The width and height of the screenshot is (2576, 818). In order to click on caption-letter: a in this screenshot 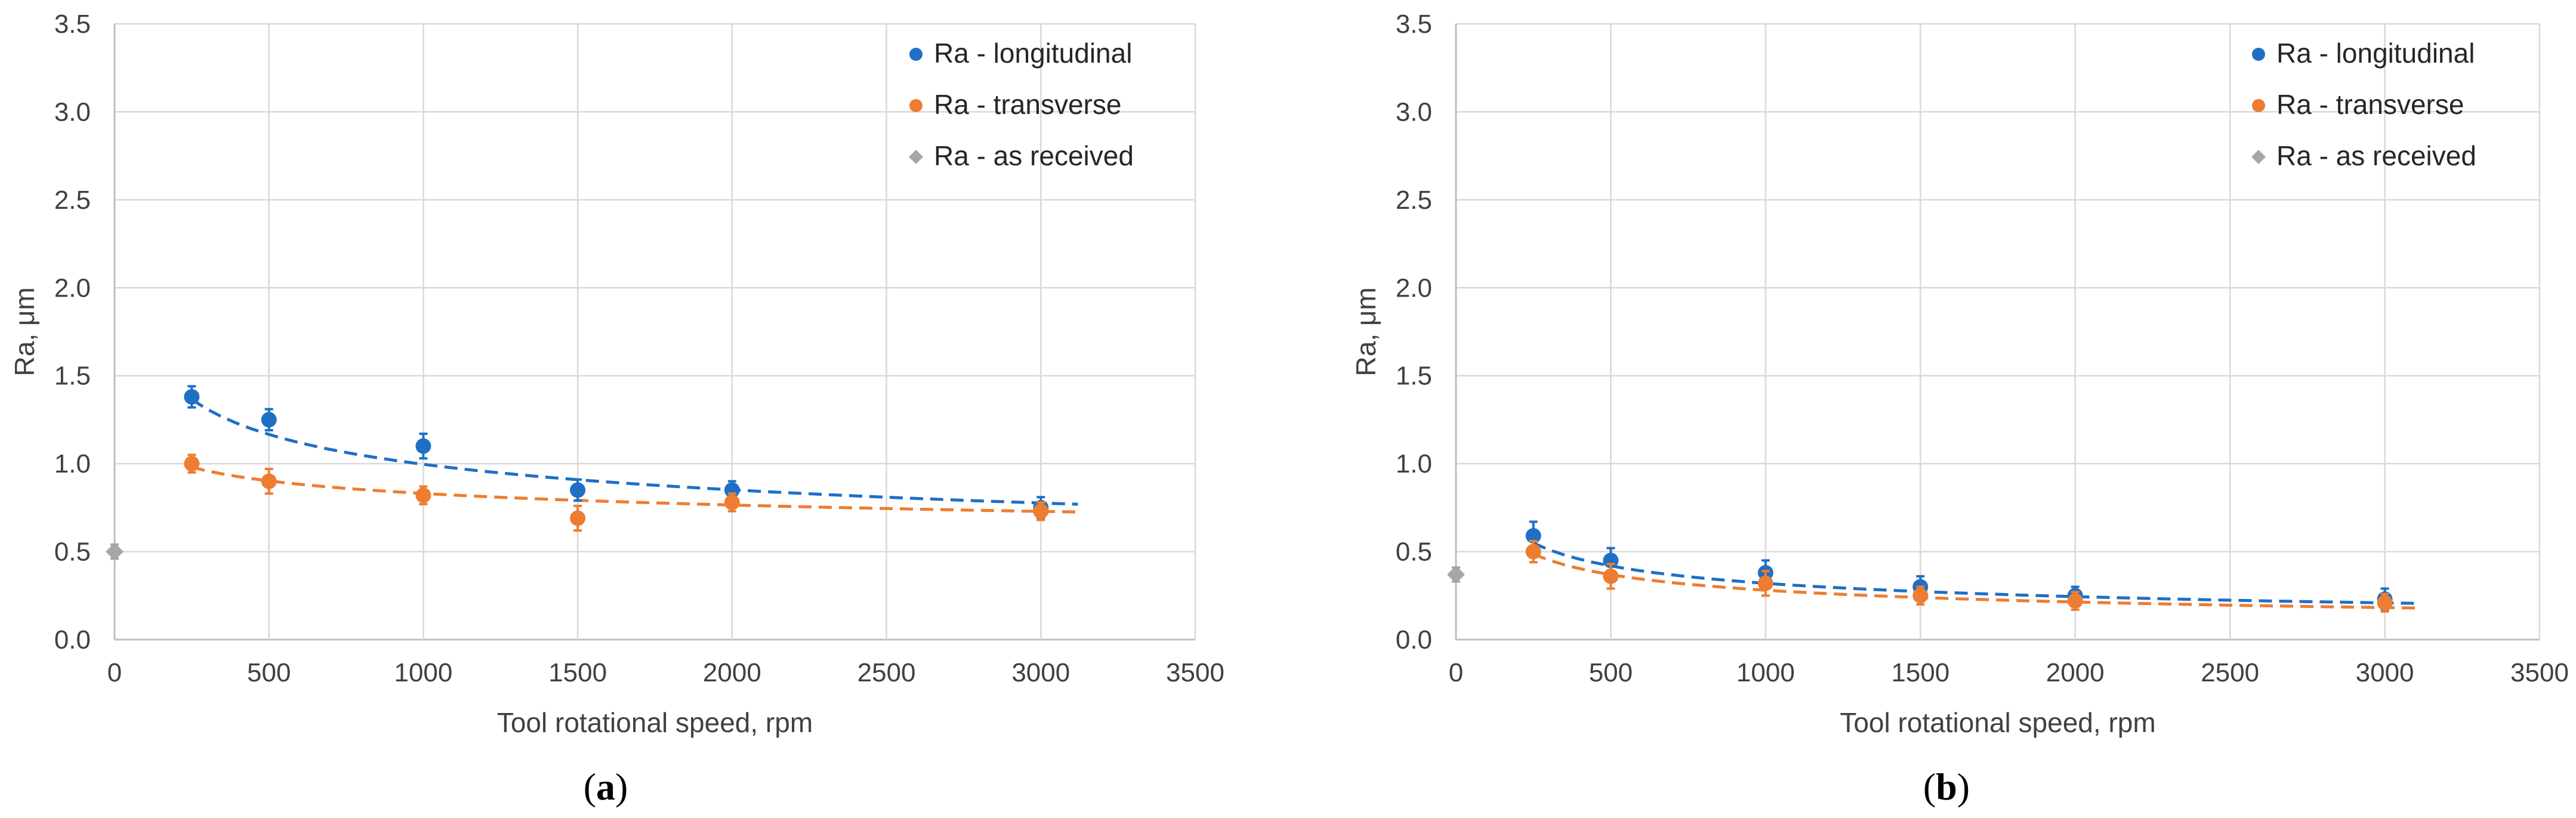, I will do `click(605, 786)`.